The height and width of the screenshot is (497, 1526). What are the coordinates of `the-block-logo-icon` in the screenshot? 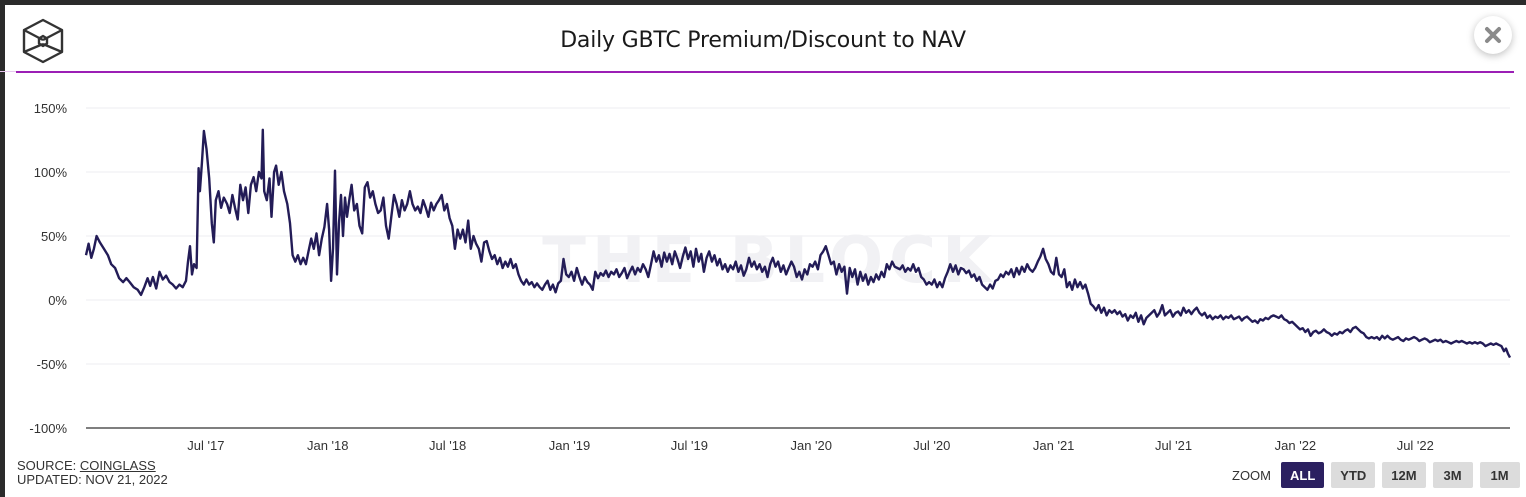 It's located at (43, 41).